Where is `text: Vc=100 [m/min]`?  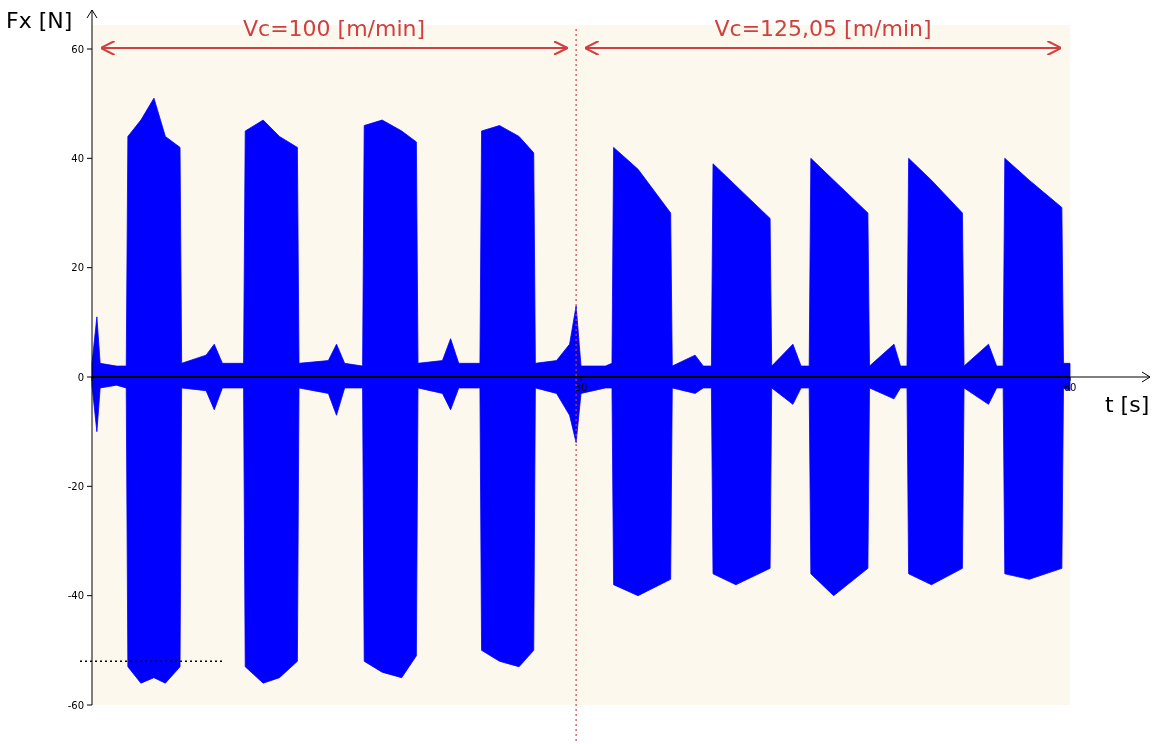
text: Vc=100 [m/min] is located at coordinates (334, 28).